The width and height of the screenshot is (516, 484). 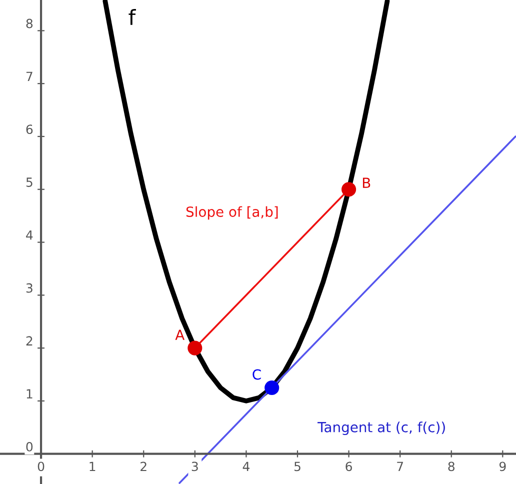 What do you see at coordinates (256, 374) in the screenshot?
I see `series-label: C` at bounding box center [256, 374].